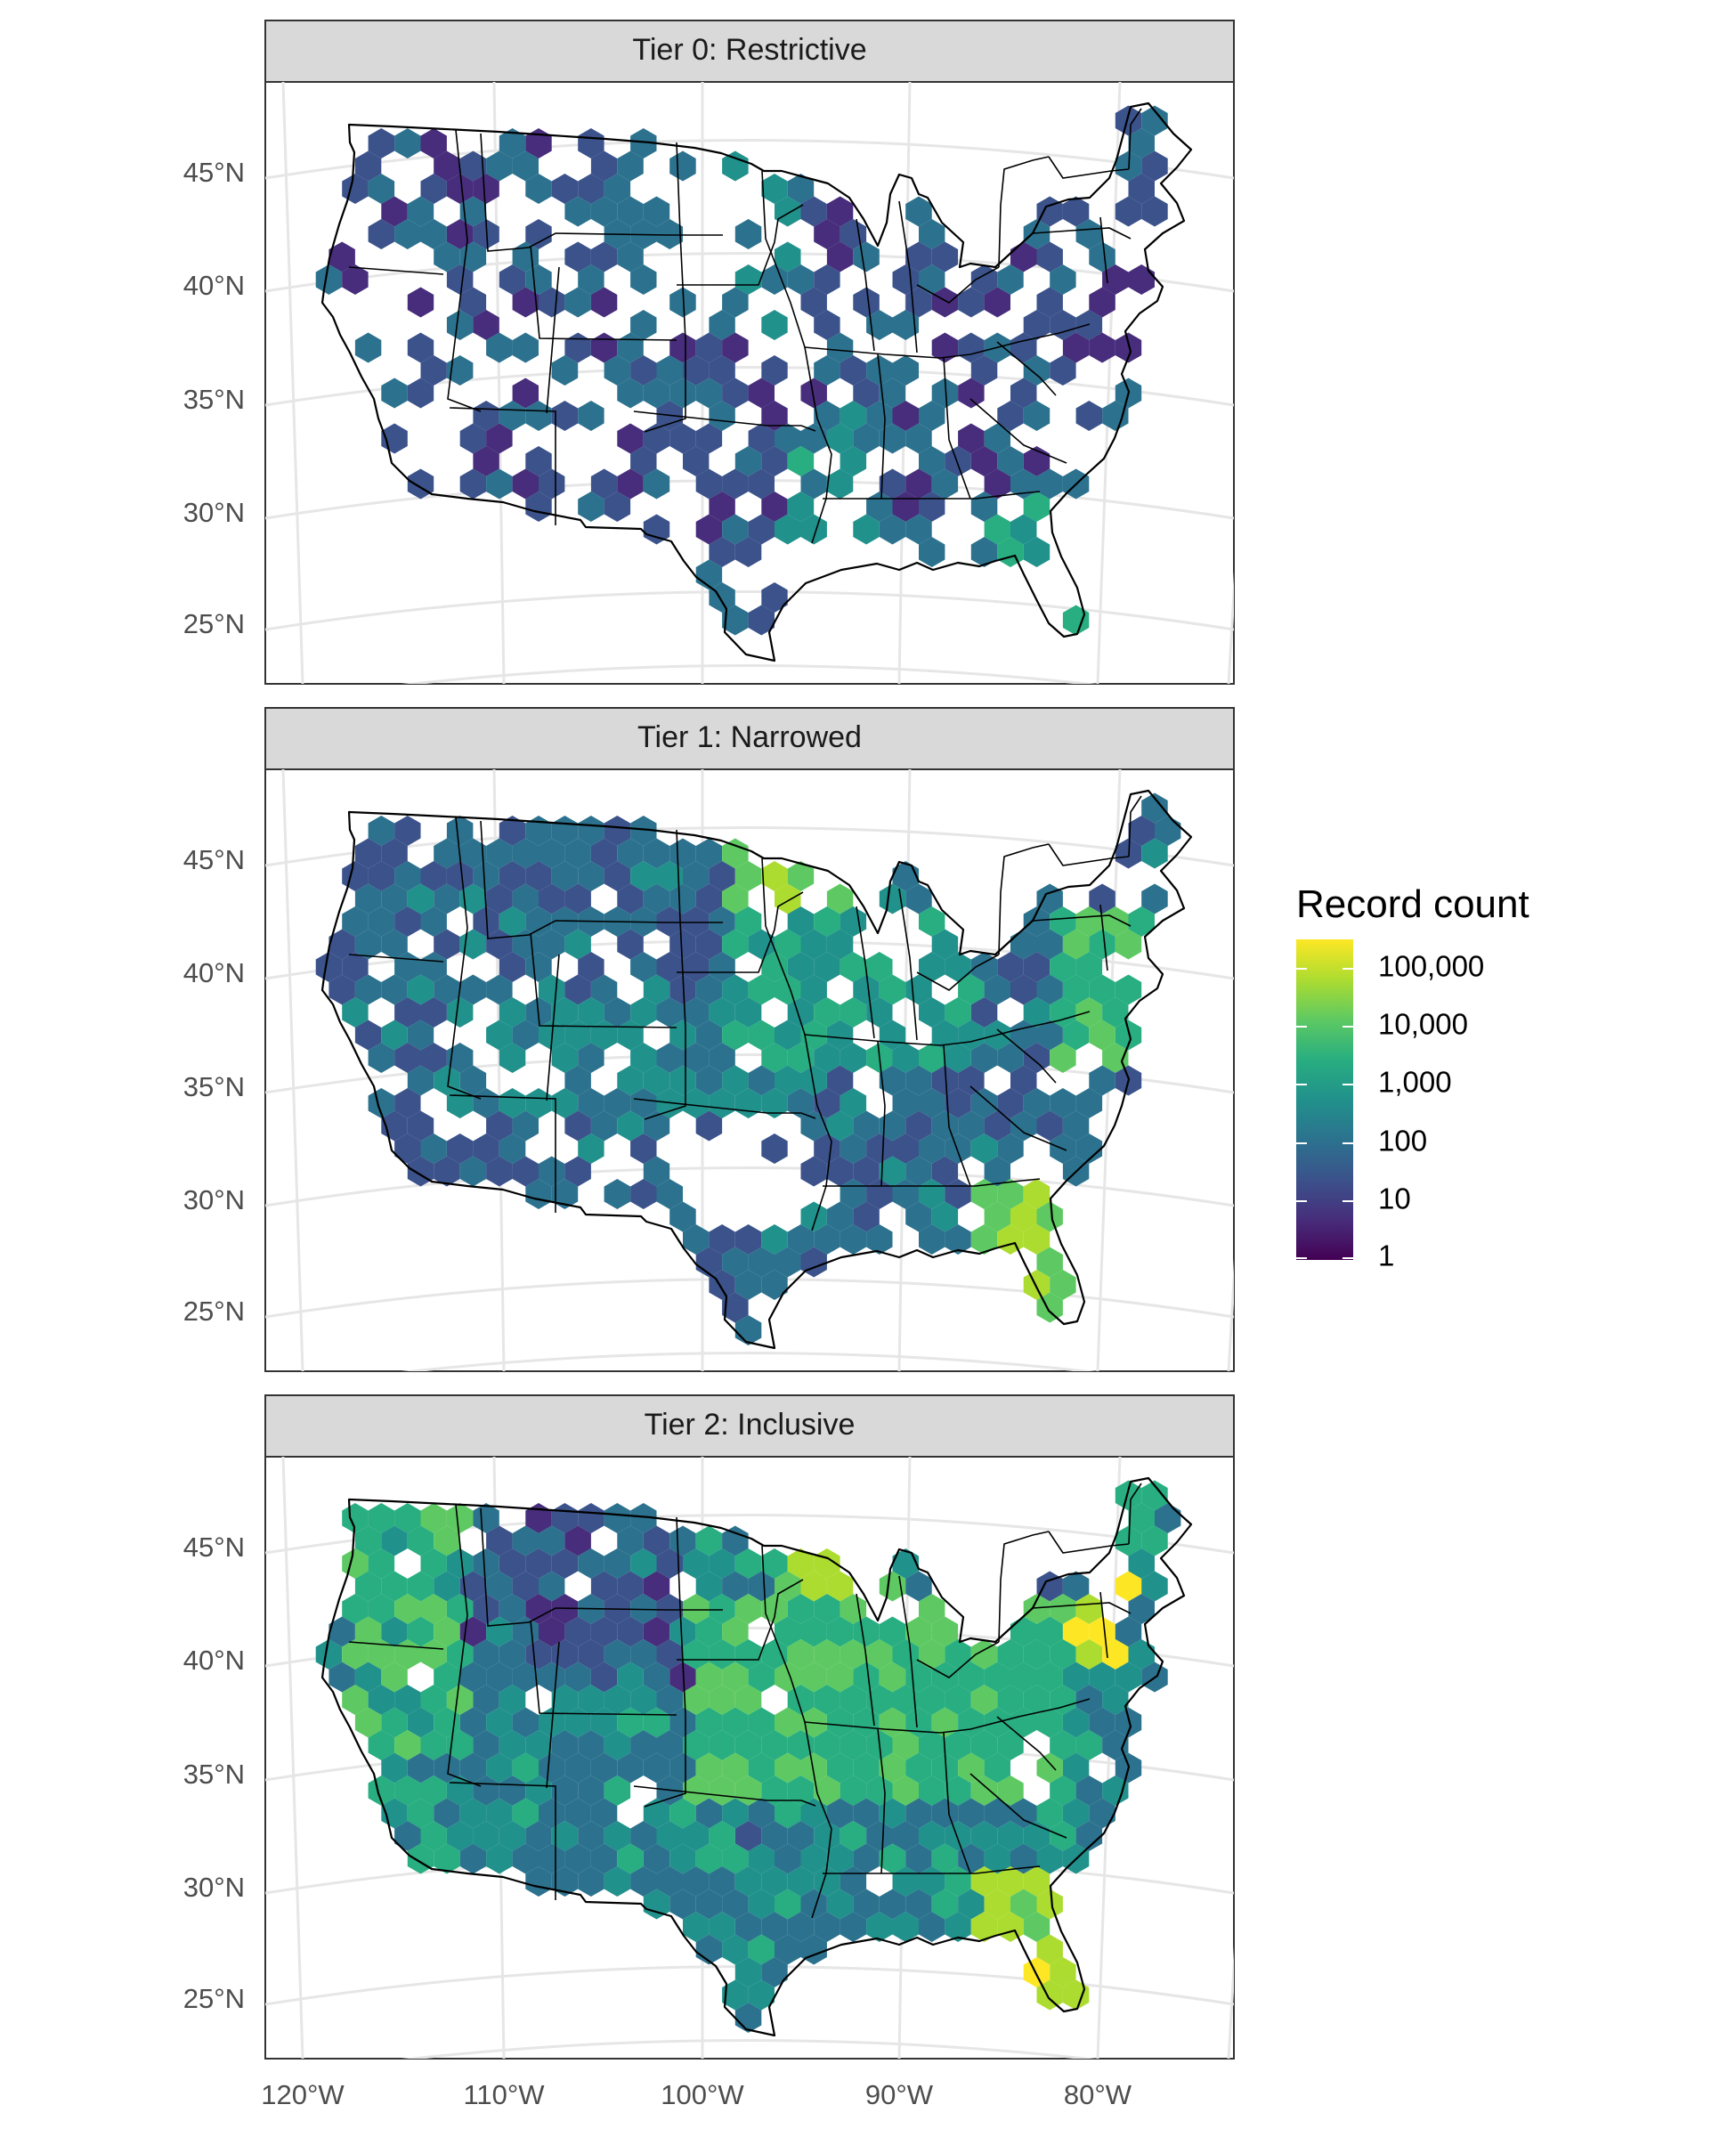  Describe the element at coordinates (750, 674) in the screenshot. I see `latitude-gridline` at that location.